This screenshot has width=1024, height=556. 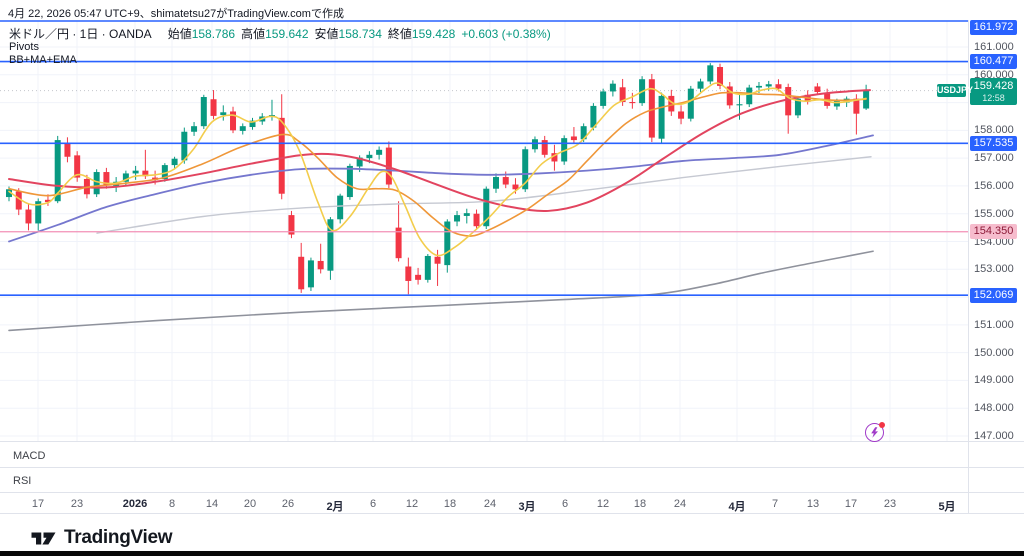 What do you see at coordinates (22, 481) in the screenshot?
I see `rsi-pane-label: RSI` at bounding box center [22, 481].